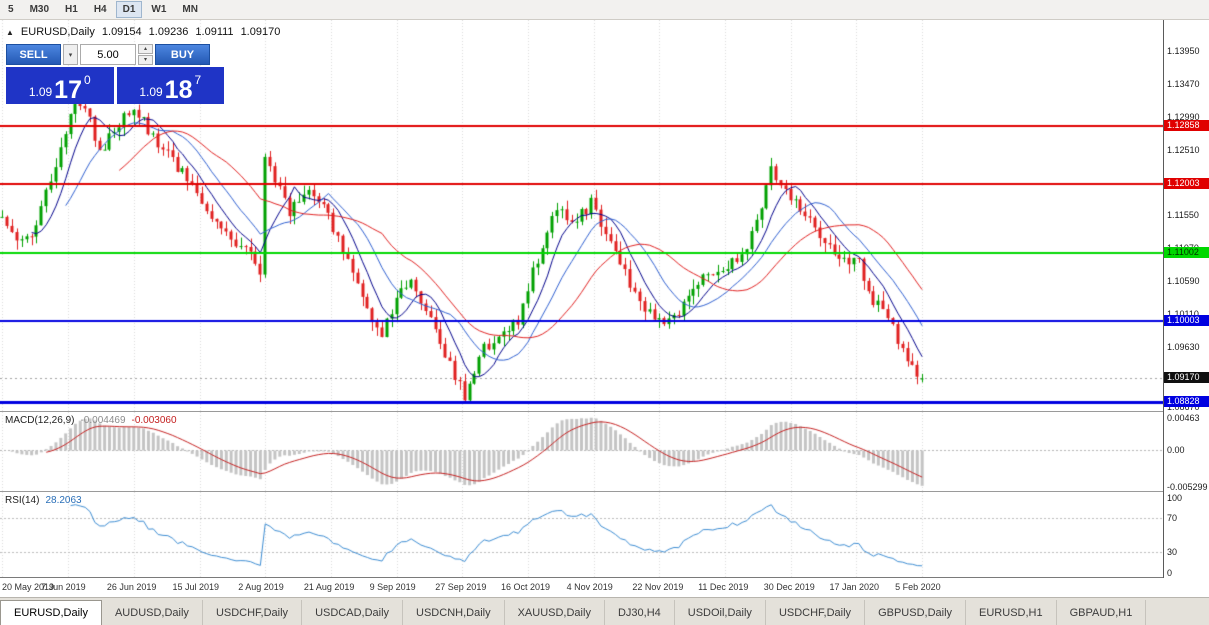  Describe the element at coordinates (154, 420) in the screenshot. I see `macd-signal-value: -0.003060` at that location.